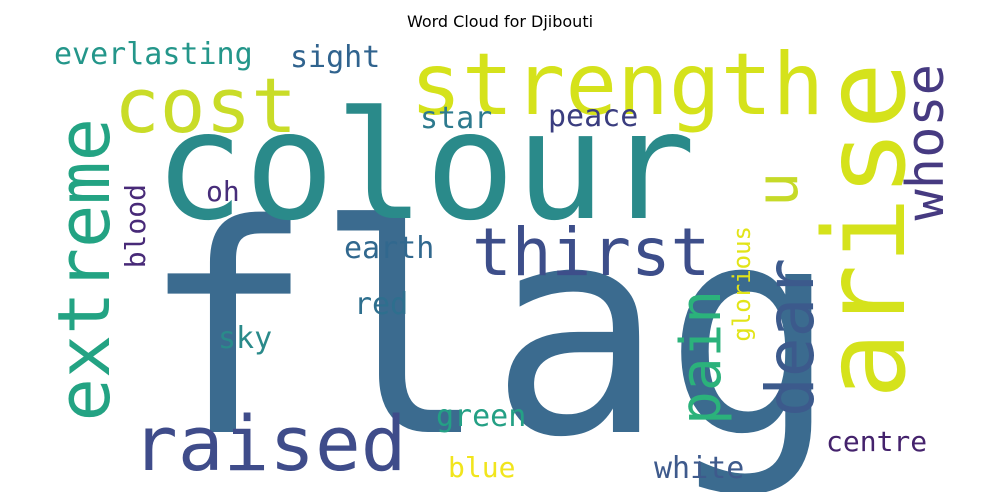 This screenshot has width=1000, height=500. Describe the element at coordinates (481, 416) in the screenshot. I see `word-green: green` at that location.